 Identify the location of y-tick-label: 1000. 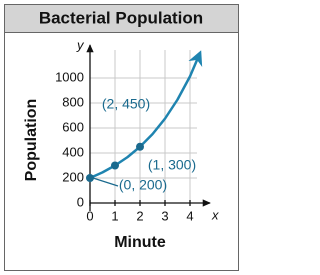
(69, 76).